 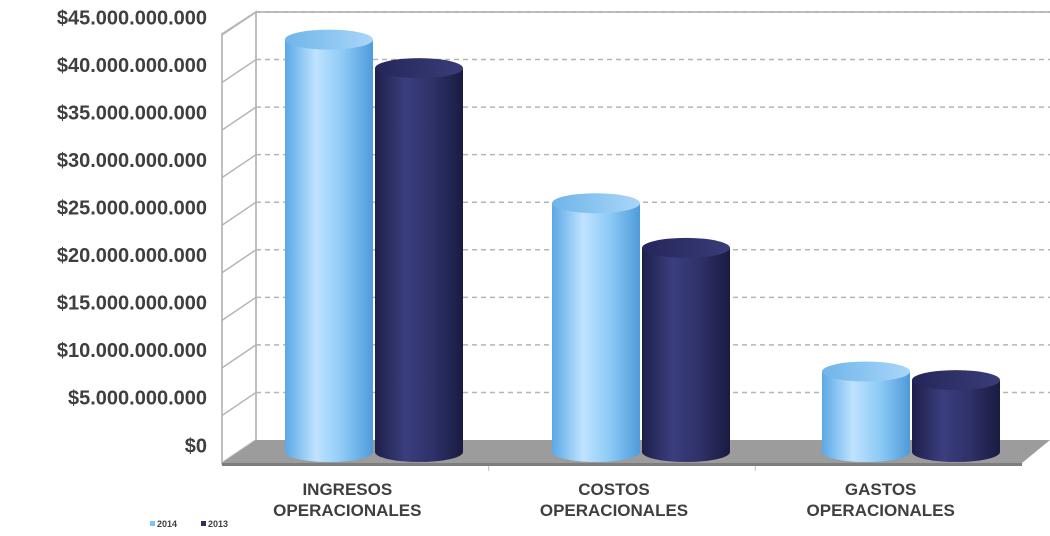 What do you see at coordinates (132, 304) in the screenshot?
I see `y-tick-label: $15.000.000.000` at bounding box center [132, 304].